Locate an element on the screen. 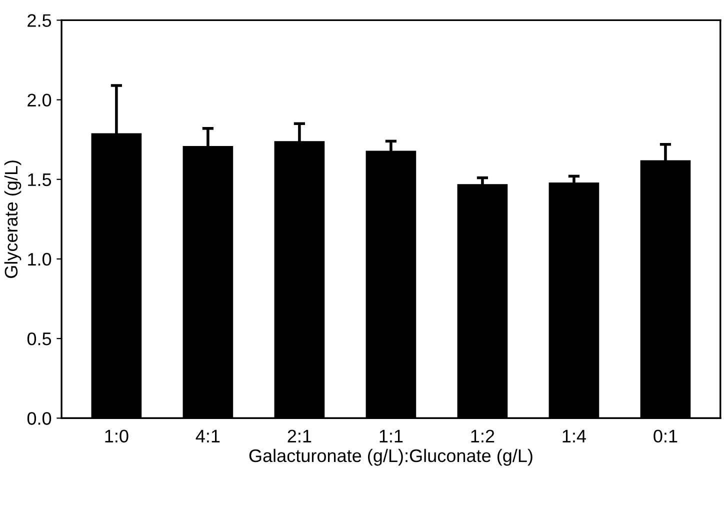  x-tick-label: 1:1 is located at coordinates (391, 436).